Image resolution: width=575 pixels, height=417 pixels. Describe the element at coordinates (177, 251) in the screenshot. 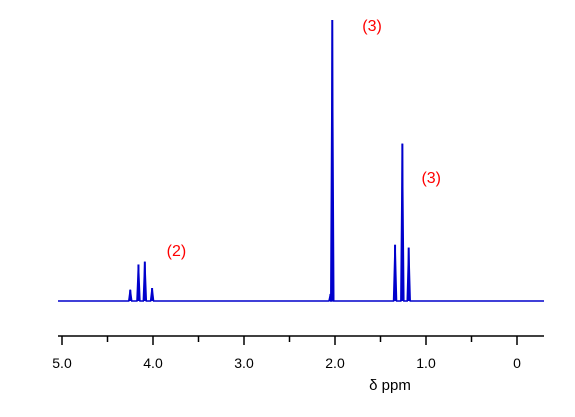

I see `integration-label: (2)` at that location.